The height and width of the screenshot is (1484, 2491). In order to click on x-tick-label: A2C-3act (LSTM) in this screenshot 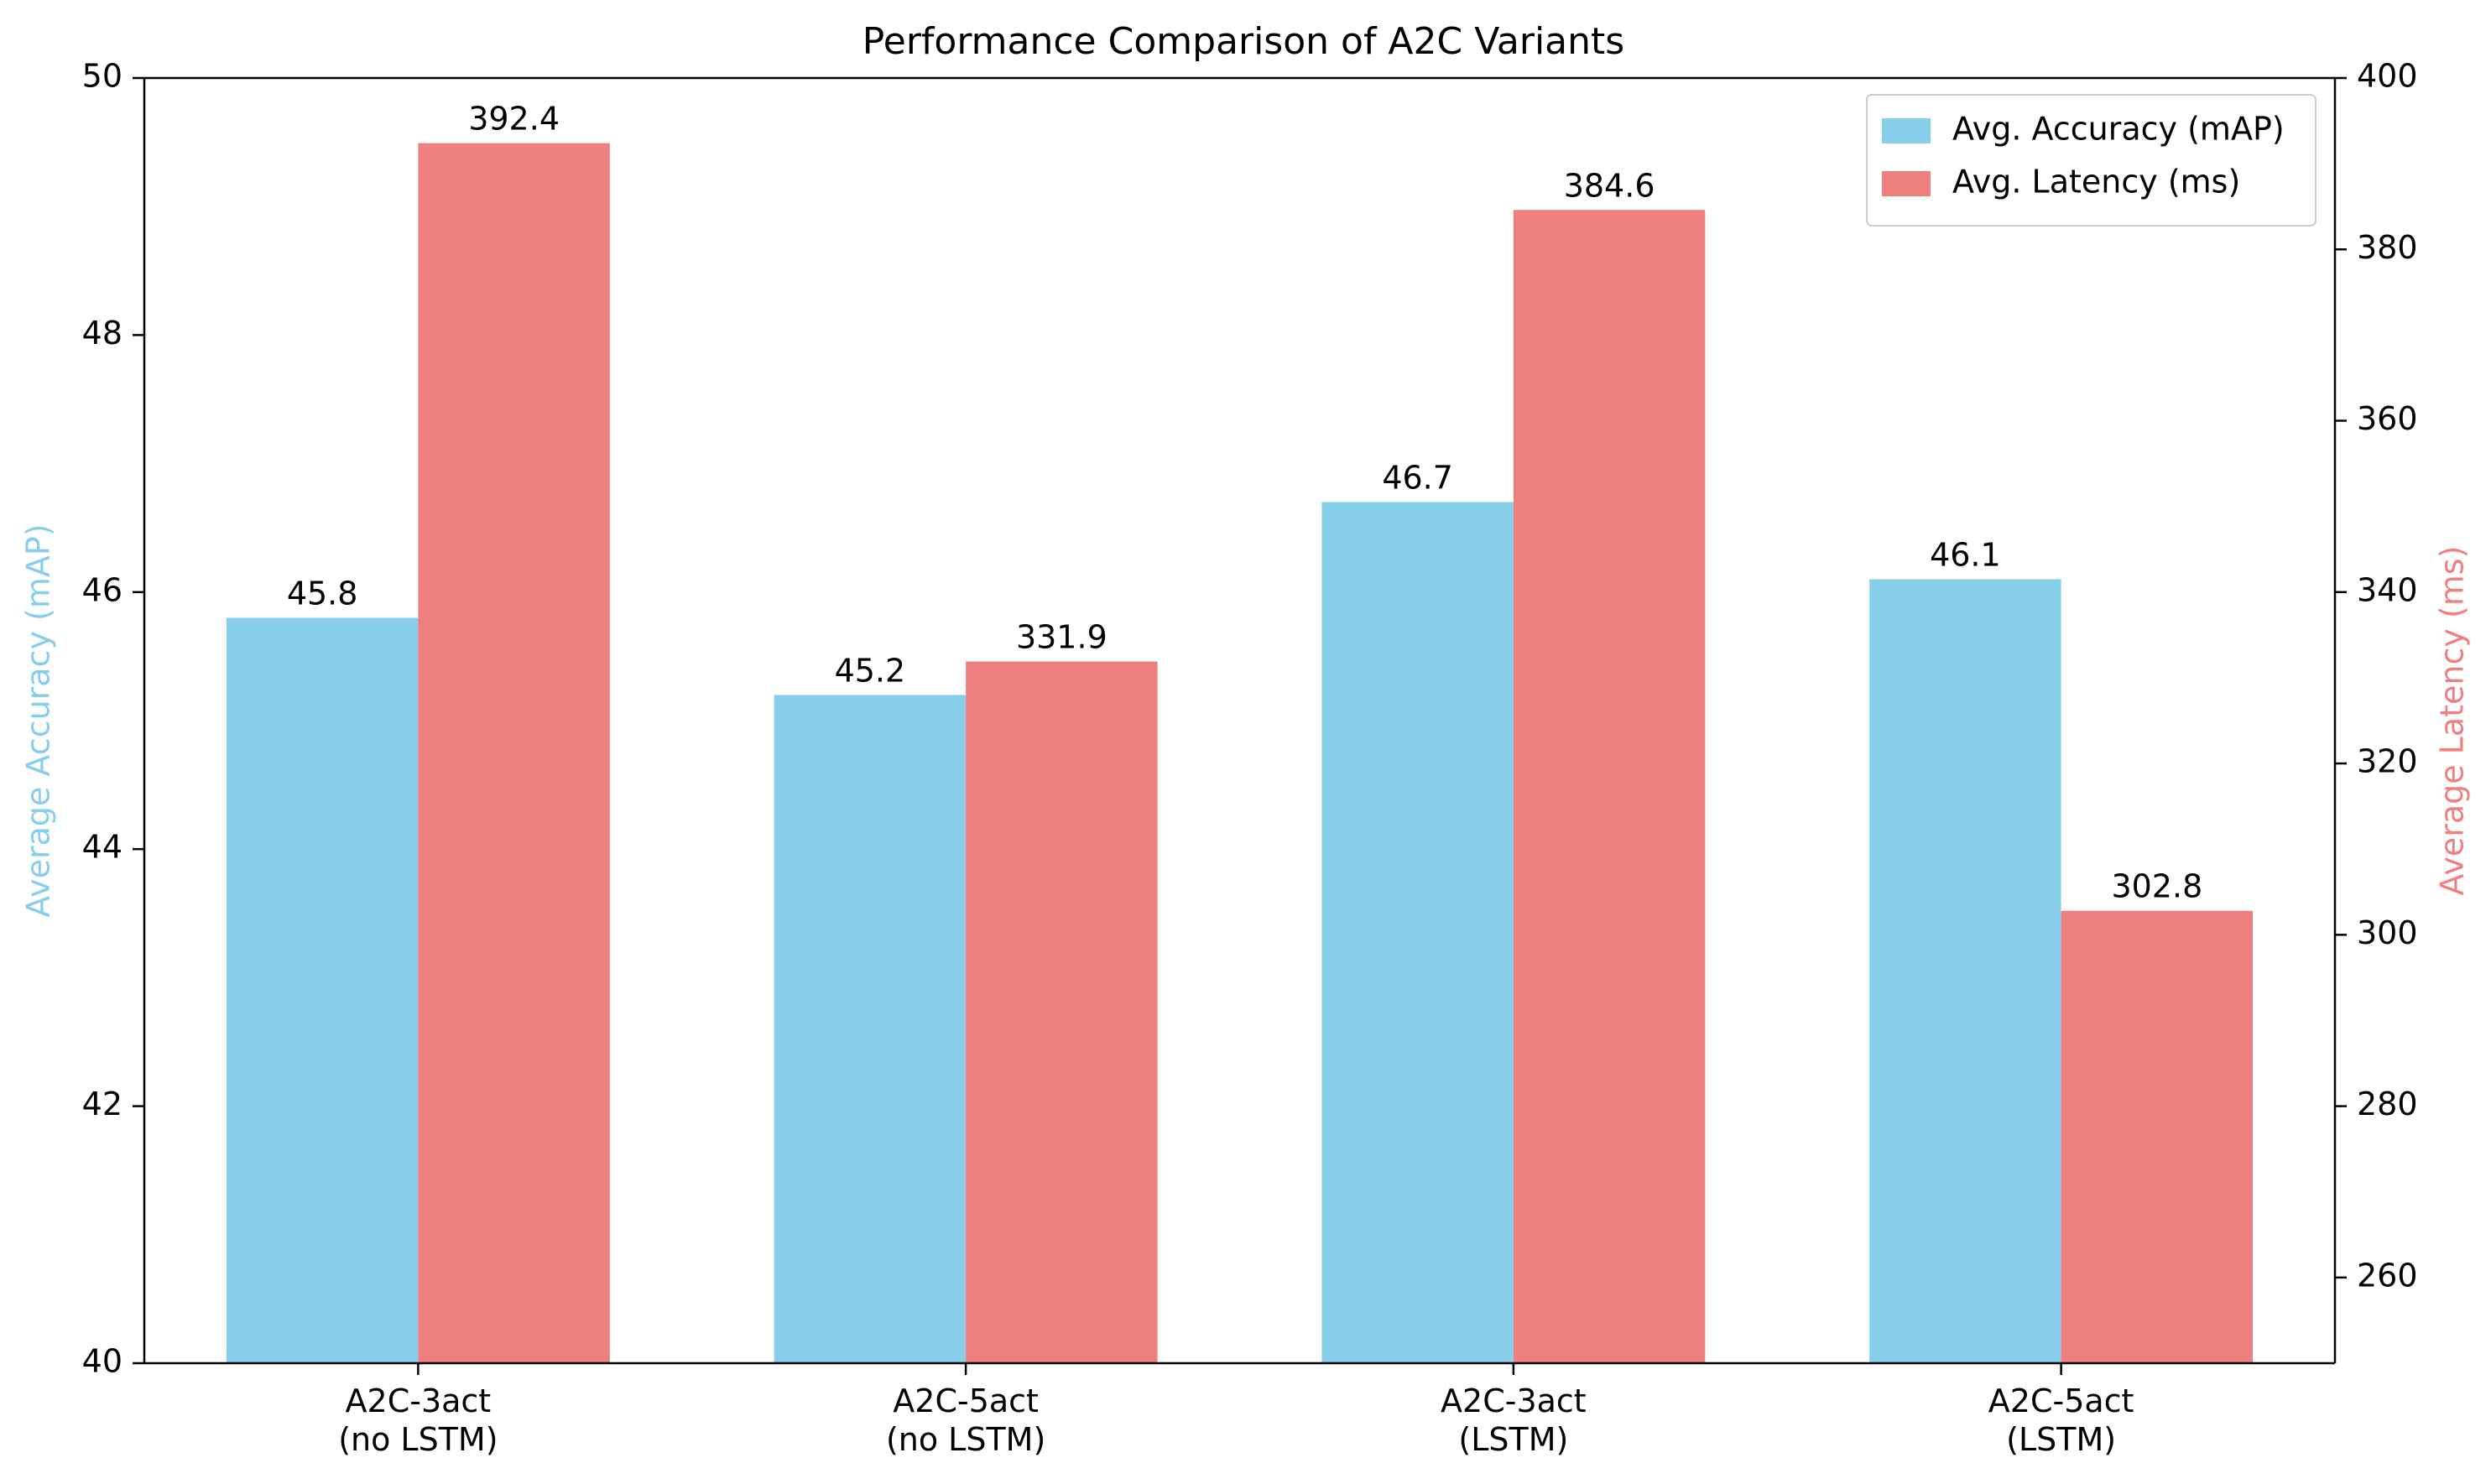, I will do `click(1514, 1420)`.